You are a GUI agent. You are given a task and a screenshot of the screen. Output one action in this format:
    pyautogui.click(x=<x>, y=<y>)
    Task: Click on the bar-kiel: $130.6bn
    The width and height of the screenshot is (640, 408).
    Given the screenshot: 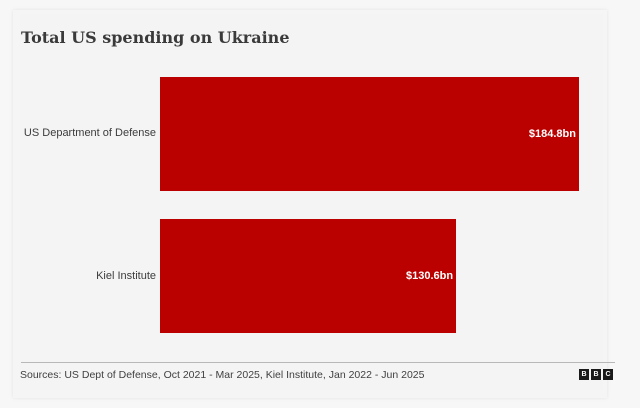 What is the action you would take?
    pyautogui.click(x=308, y=276)
    